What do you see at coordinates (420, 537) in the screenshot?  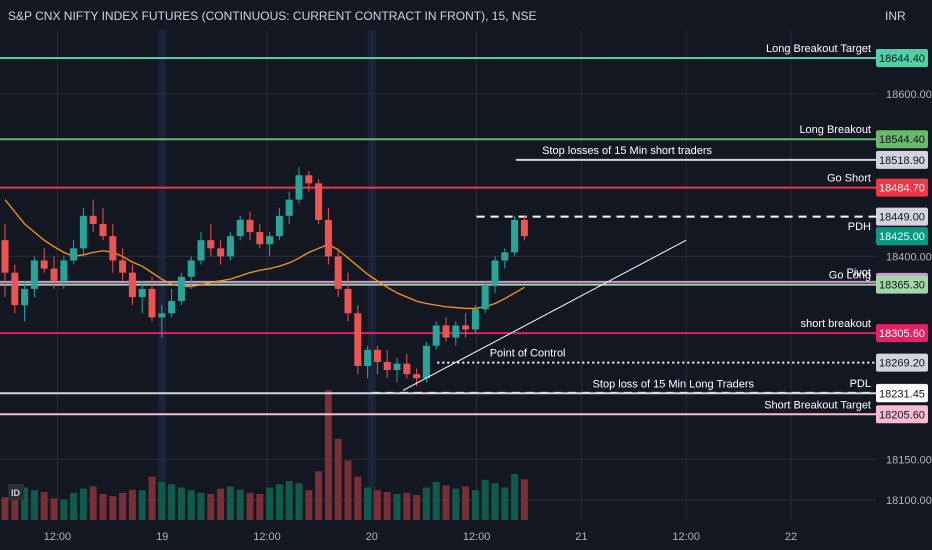 I see `time-axis: 12:00 19 12:00 20 12:00 21 12:00 22` at bounding box center [420, 537].